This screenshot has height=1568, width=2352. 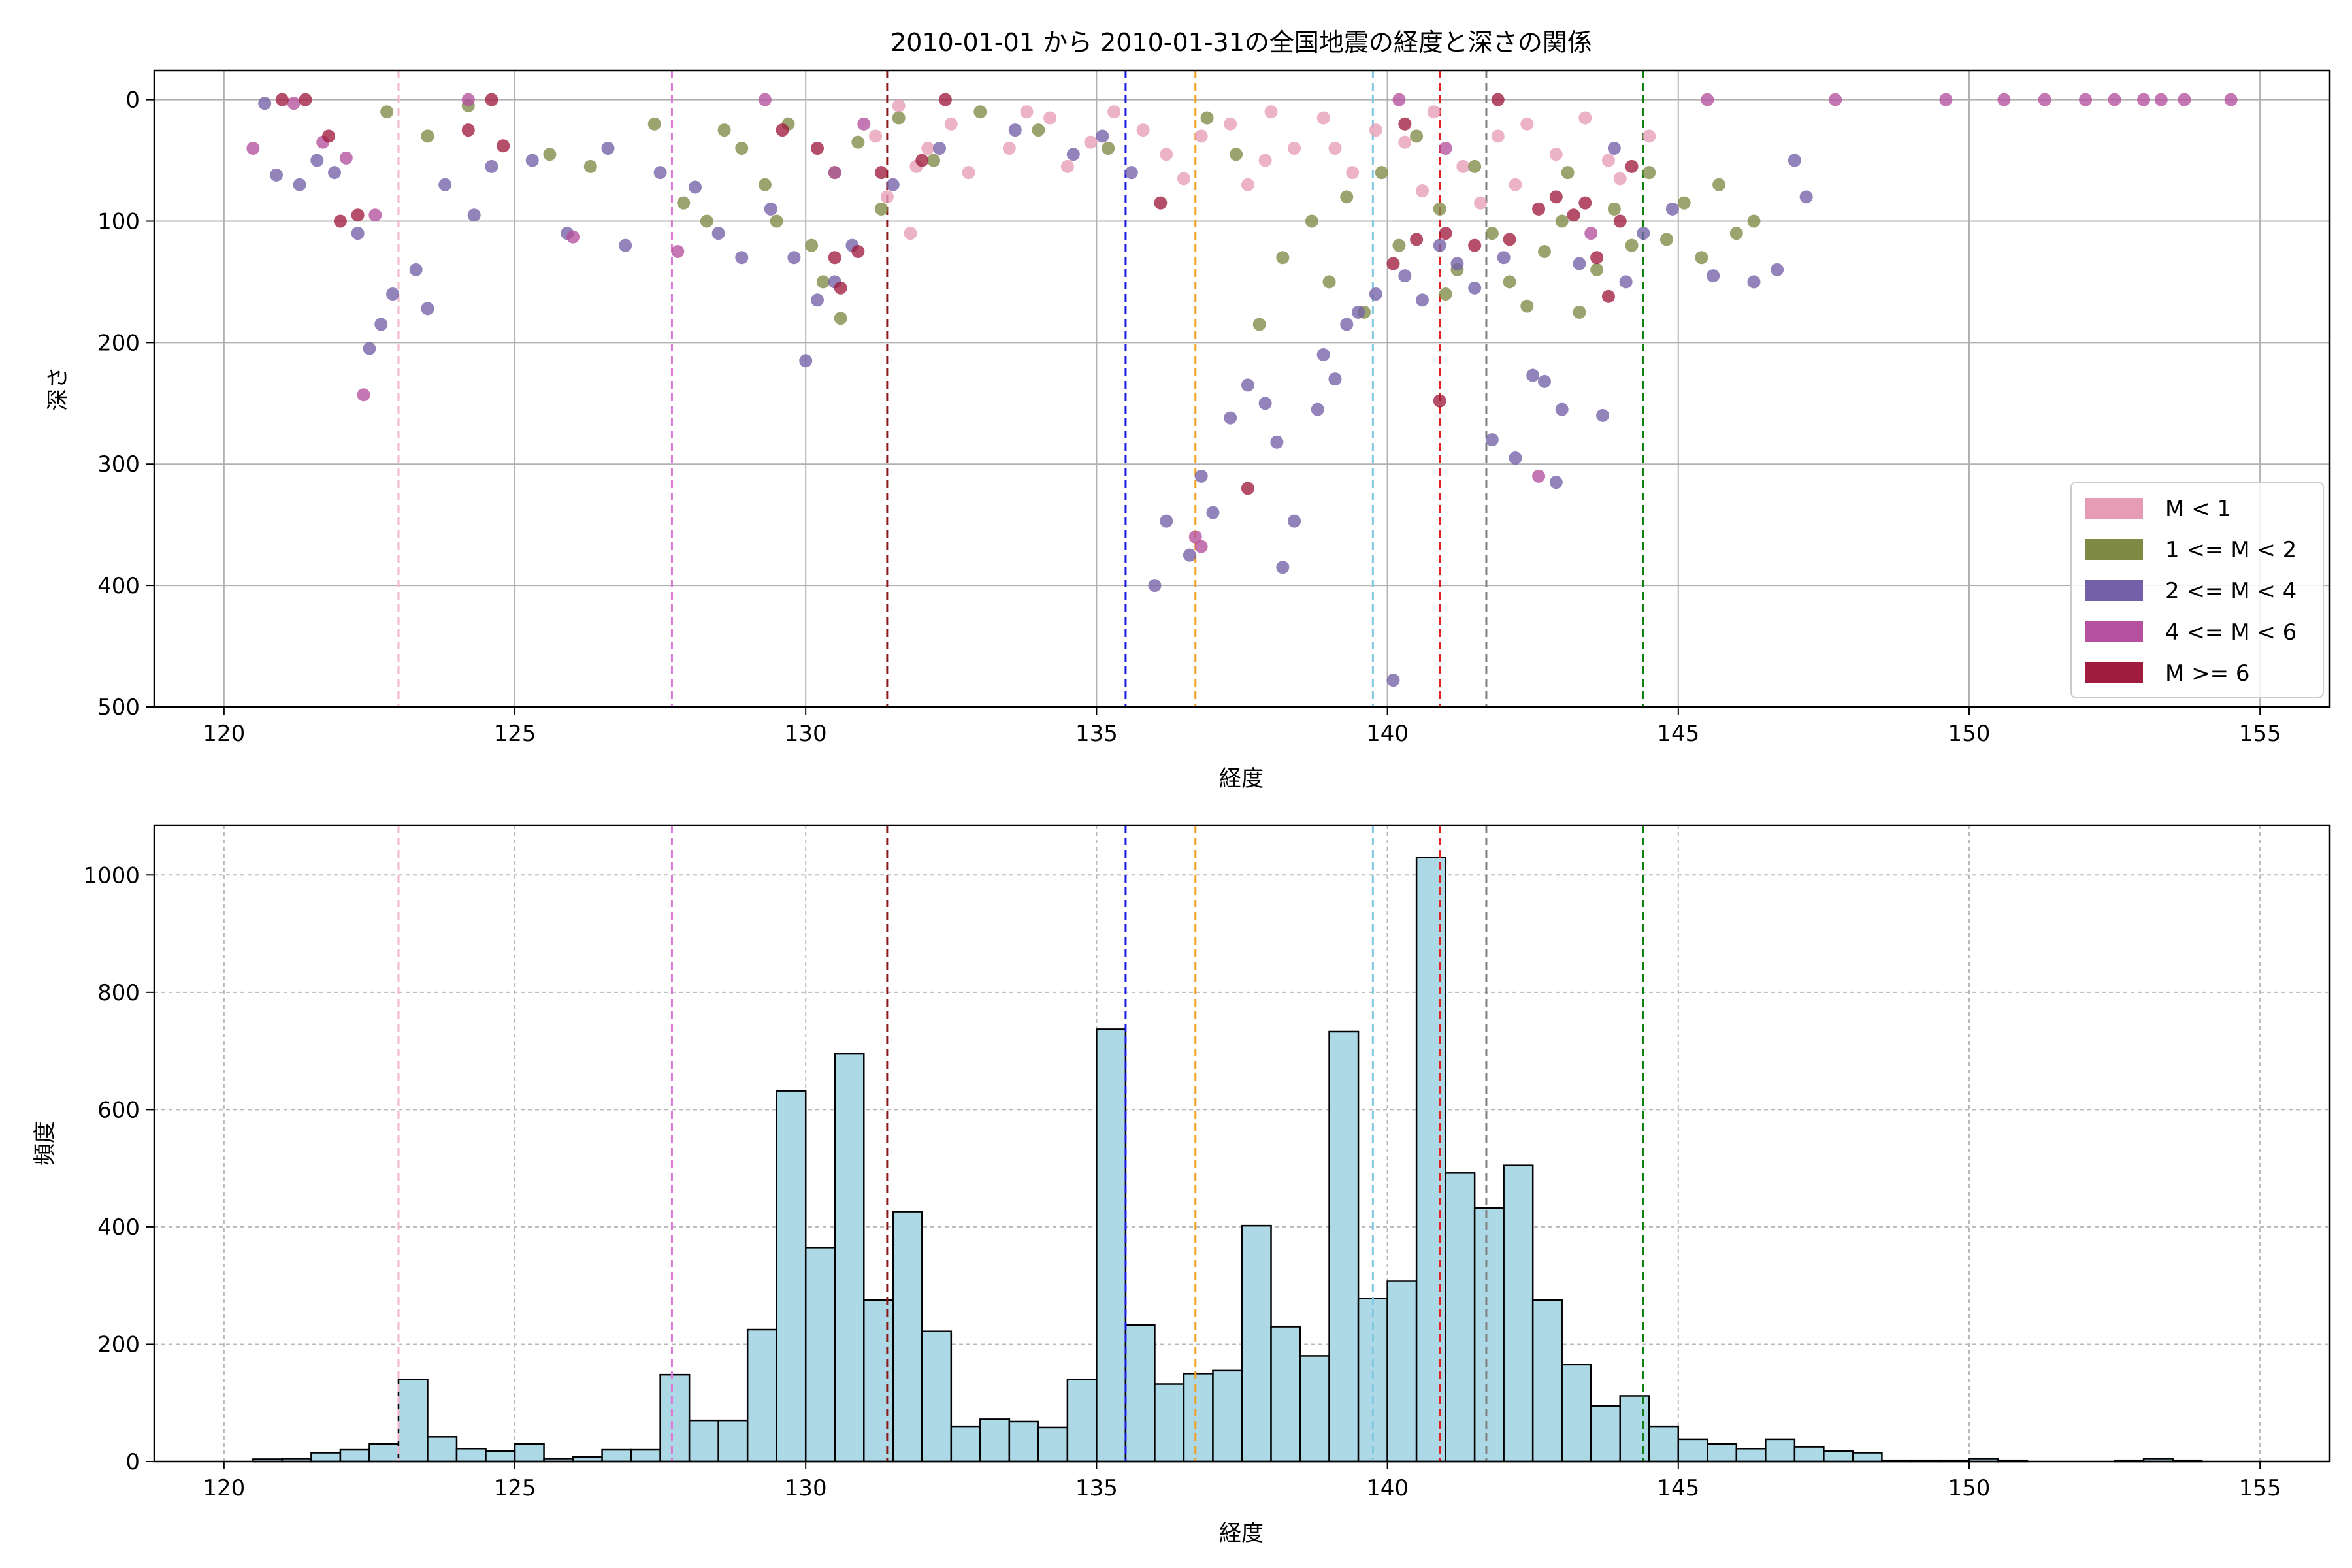 I want to click on scatter-y-tick-label: 400, so click(x=118, y=586).